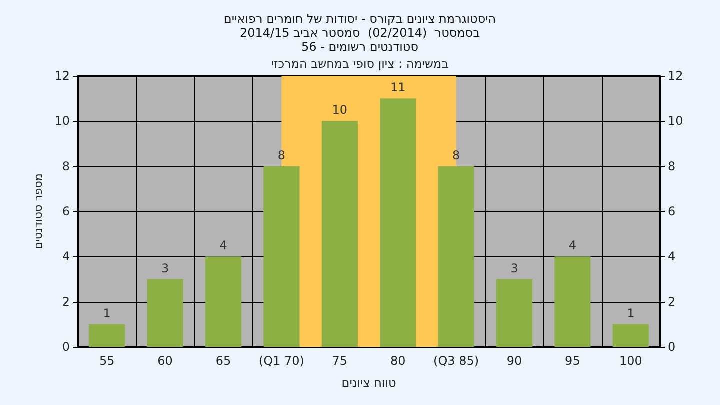 The image size is (720, 405). What do you see at coordinates (66, 301) in the screenshot?
I see `y-tick-label: 2` at bounding box center [66, 301].